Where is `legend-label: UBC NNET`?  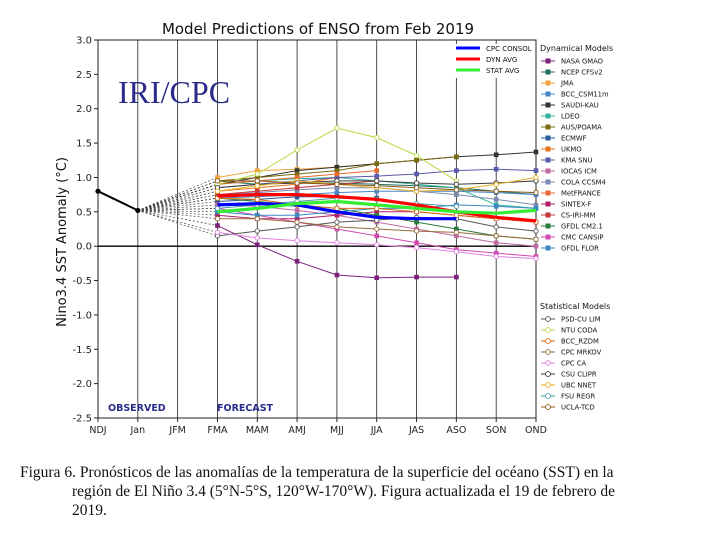 legend-label: UBC NNET is located at coordinates (579, 386).